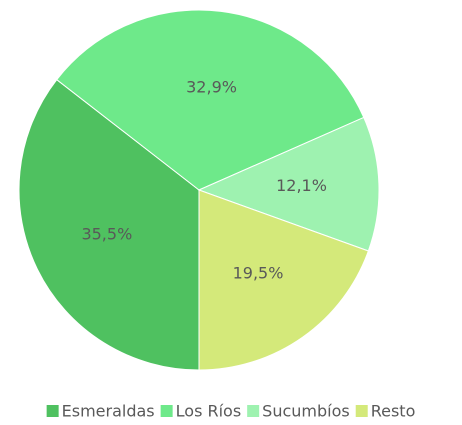  What do you see at coordinates (393, 411) in the screenshot?
I see `legend-label: Resto` at bounding box center [393, 411].